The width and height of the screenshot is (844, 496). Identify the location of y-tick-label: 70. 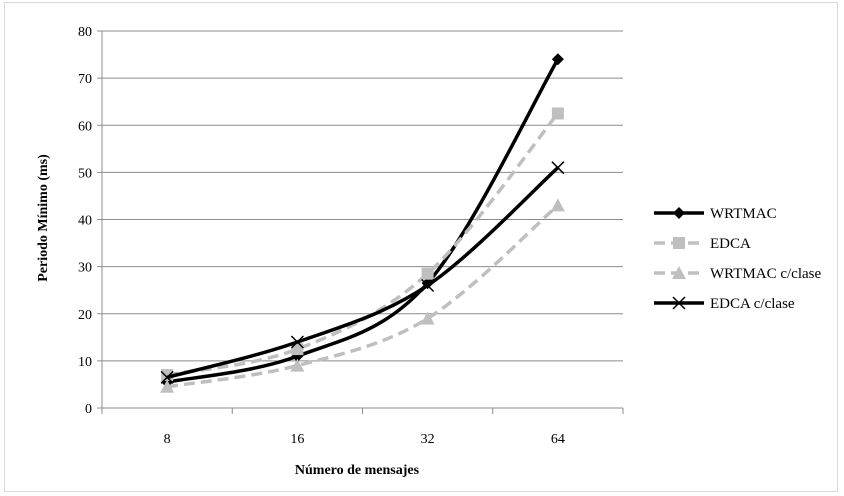
(85, 79).